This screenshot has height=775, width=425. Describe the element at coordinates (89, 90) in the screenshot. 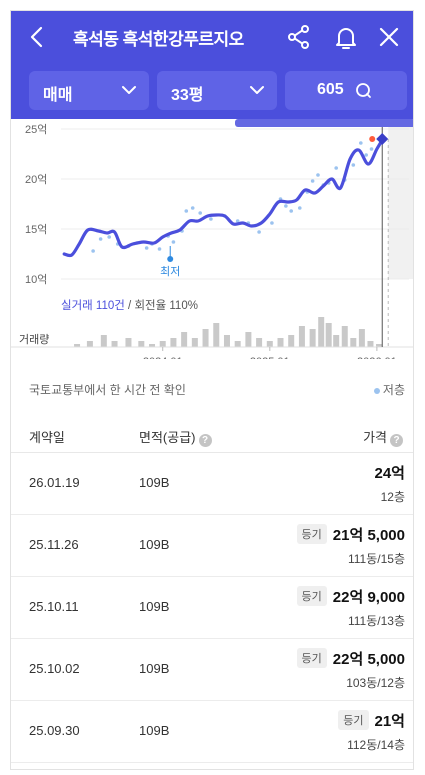

I see `trade-type-dropdown: 매매` at that location.